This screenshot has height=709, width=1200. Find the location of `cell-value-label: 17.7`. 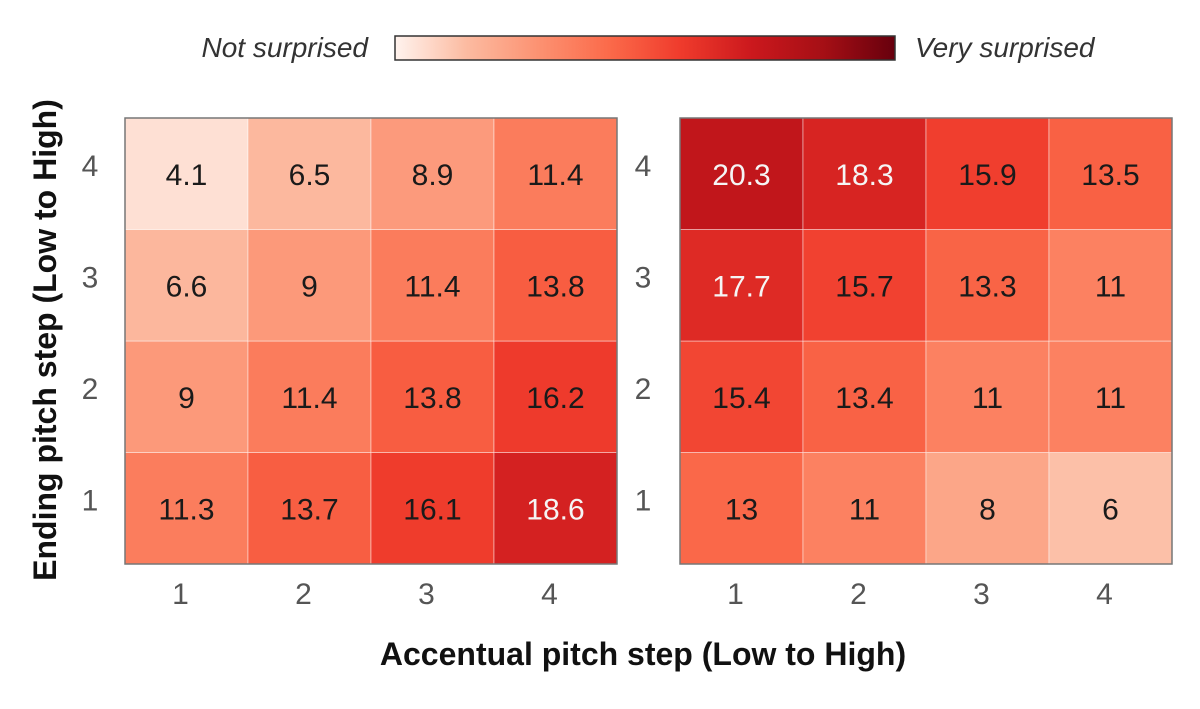

cell-value-label: 17.7 is located at coordinates (741, 286).